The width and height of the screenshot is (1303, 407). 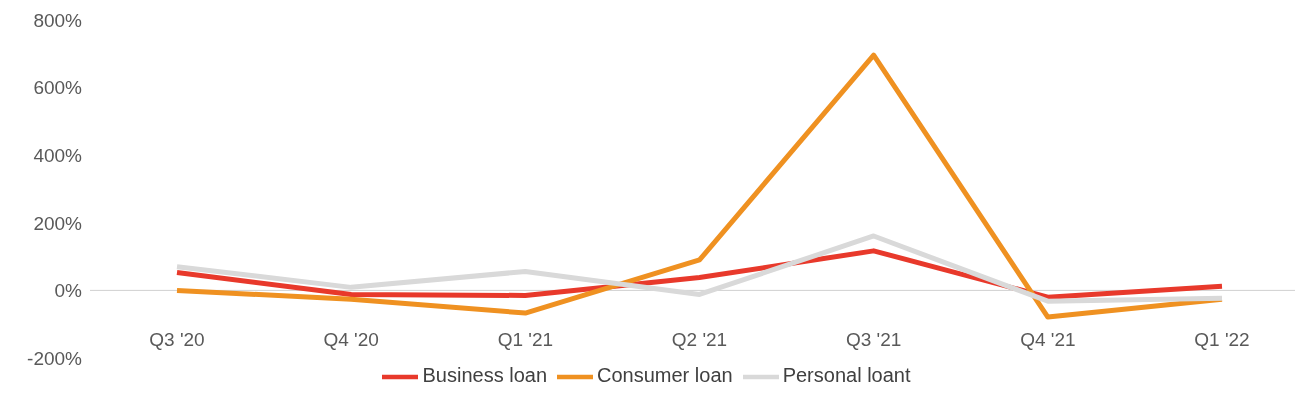 I want to click on x-tick-label: Q3 '21, so click(x=873, y=339).